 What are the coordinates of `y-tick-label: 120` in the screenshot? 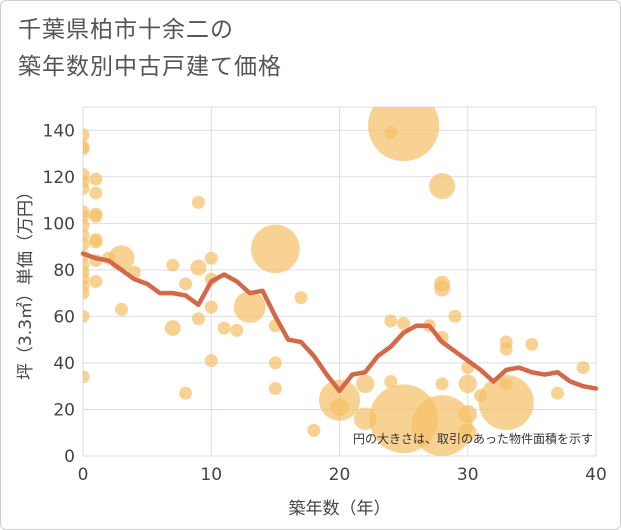 It's located at (59, 178).